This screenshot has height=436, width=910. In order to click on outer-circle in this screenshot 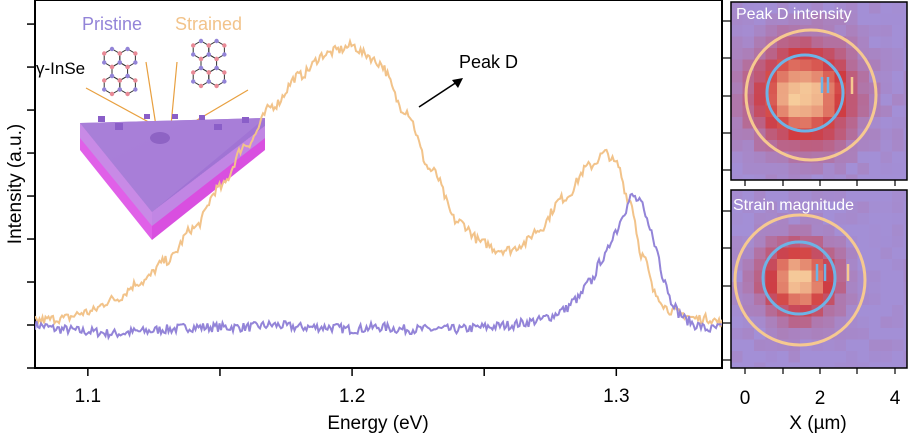, I will do `click(800, 280)`.